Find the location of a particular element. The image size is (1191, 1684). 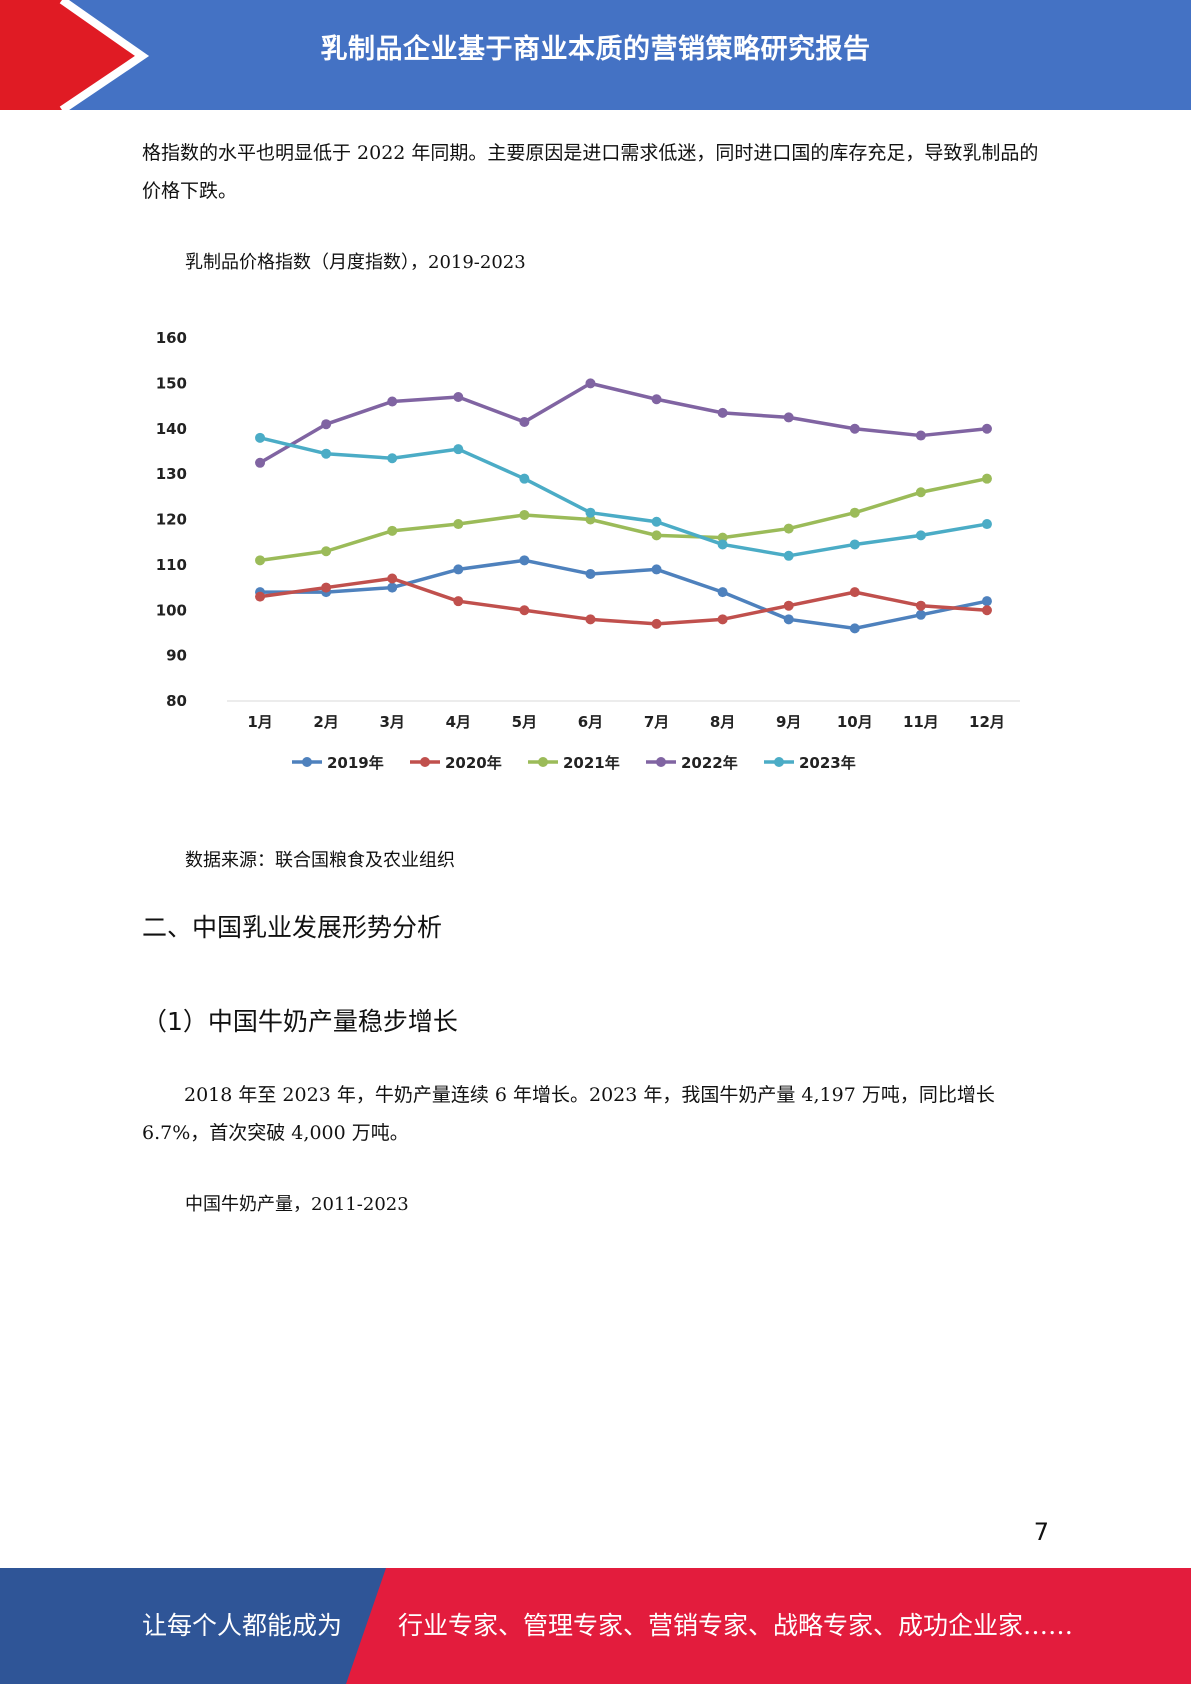

series-line-2023年 is located at coordinates (623, 497).